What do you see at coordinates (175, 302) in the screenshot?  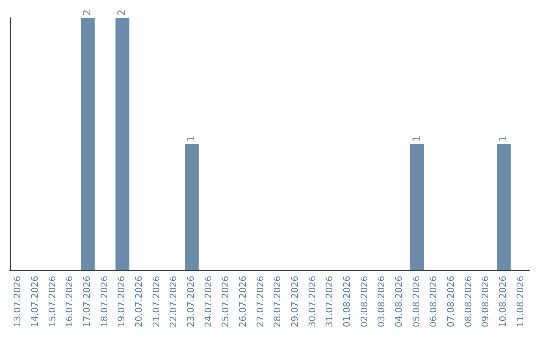 I see `x-tick-label: 22.07.2026` at bounding box center [175, 302].